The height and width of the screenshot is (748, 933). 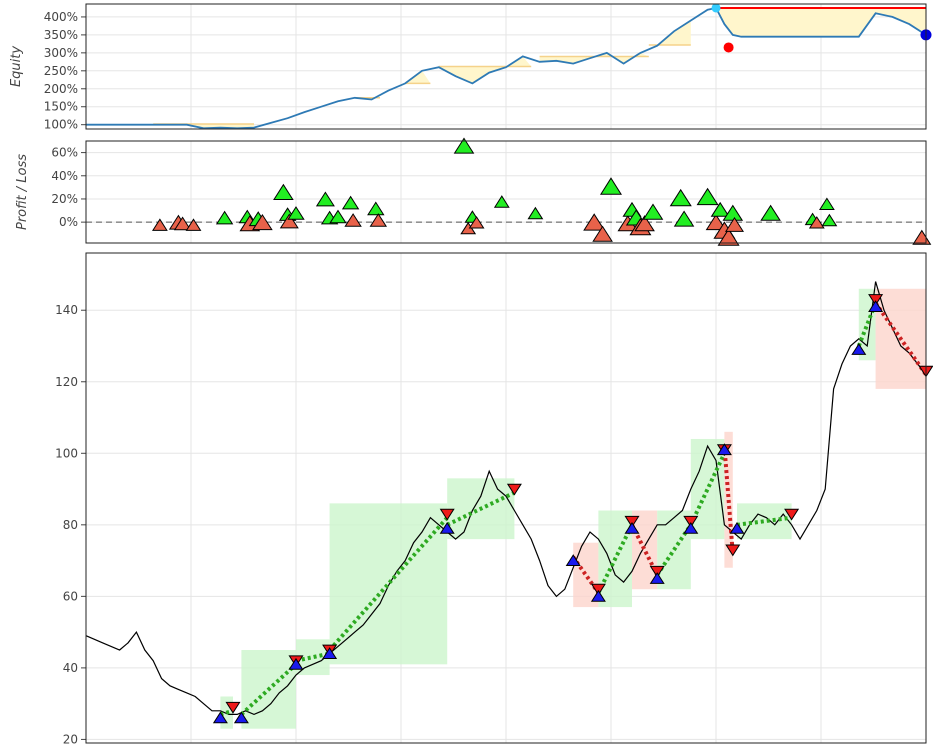 What do you see at coordinates (61, 107) in the screenshot?
I see `equity-ytick-label: 150%` at bounding box center [61, 107].